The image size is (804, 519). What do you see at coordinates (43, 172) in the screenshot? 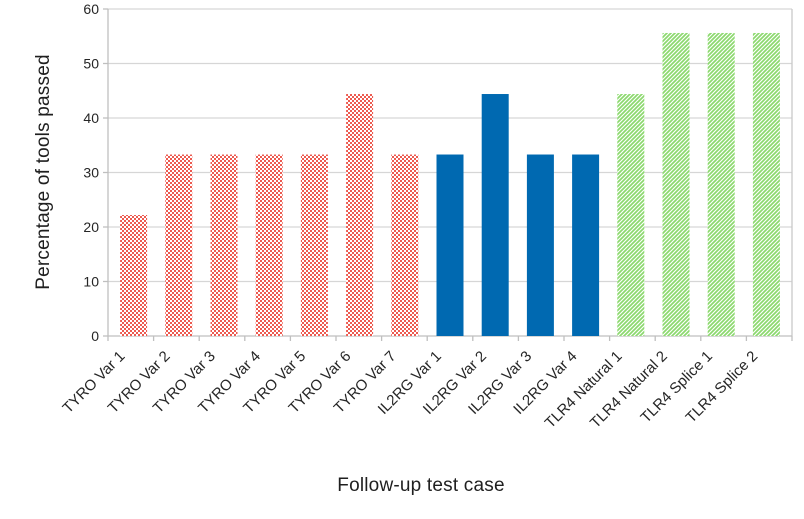
I see `y-axis-title: Percentage of tools passed` at bounding box center [43, 172].